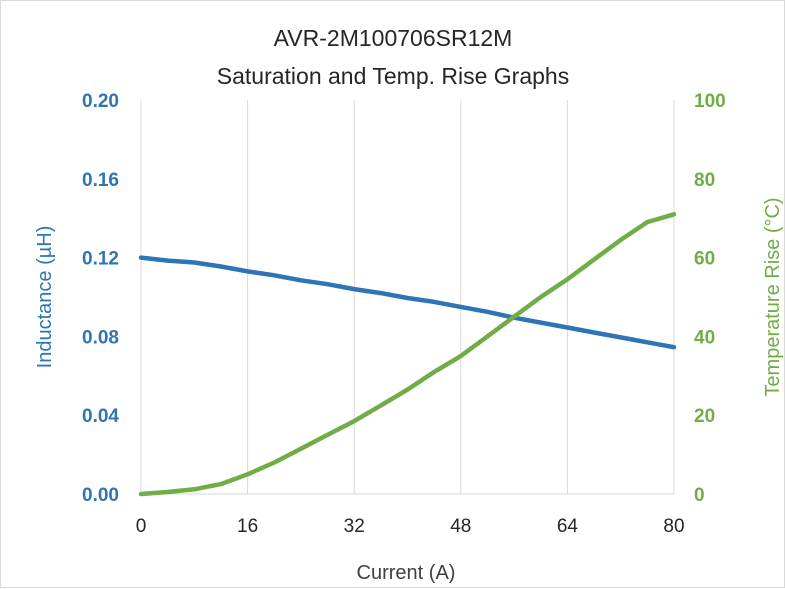  What do you see at coordinates (100, 337) in the screenshot?
I see `y-tick-label: 0.08` at bounding box center [100, 337].